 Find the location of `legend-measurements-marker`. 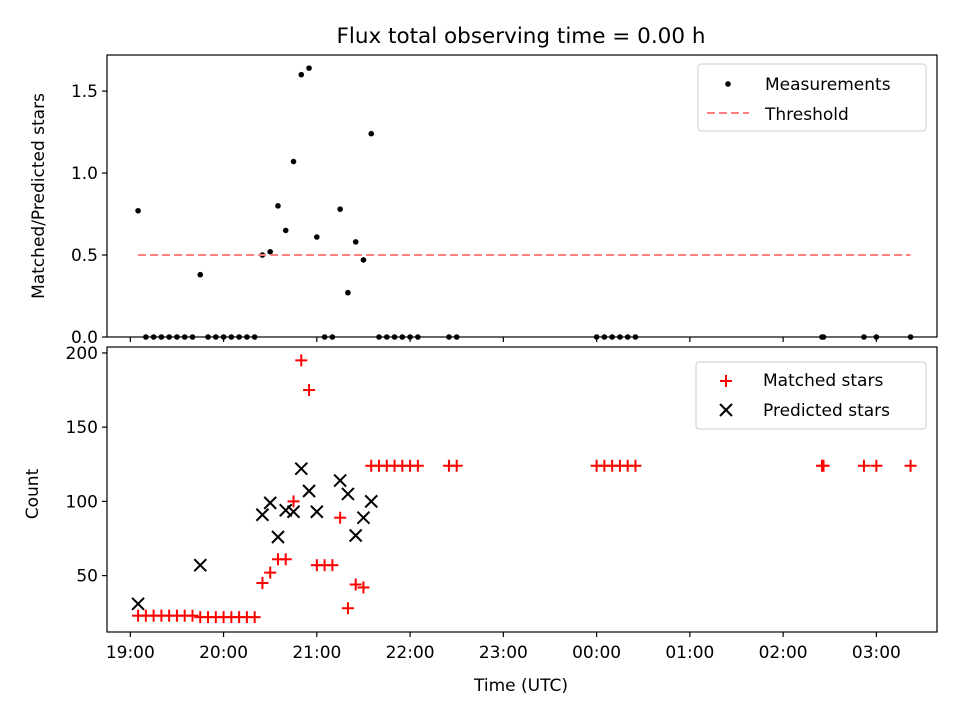

legend-measurements-marker is located at coordinates (728, 84).